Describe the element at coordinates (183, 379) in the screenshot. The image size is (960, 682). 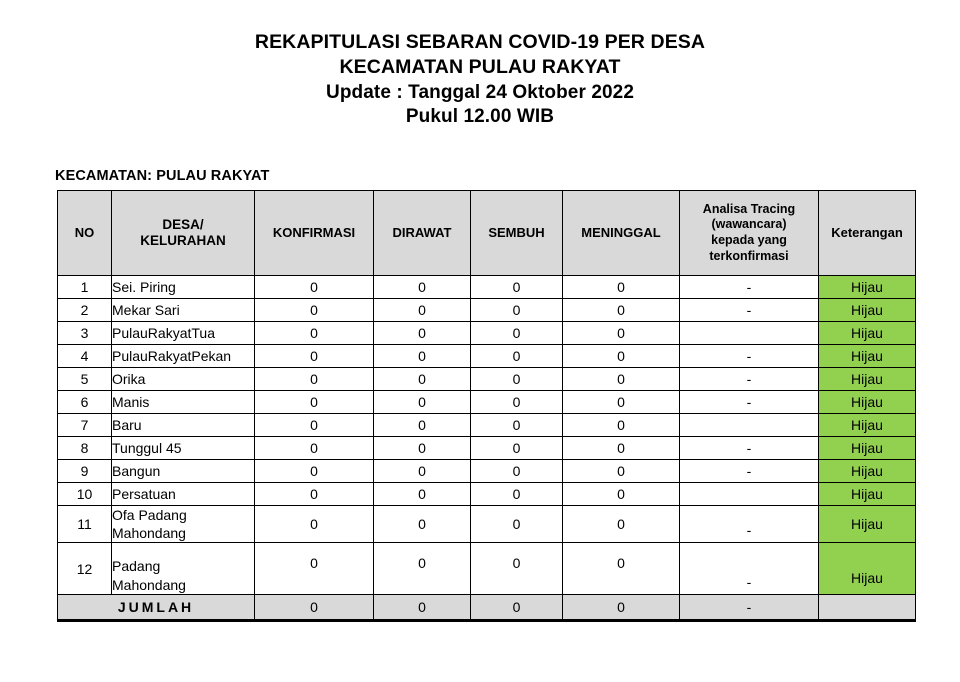
I see `row-desa-name: Orika` at that location.